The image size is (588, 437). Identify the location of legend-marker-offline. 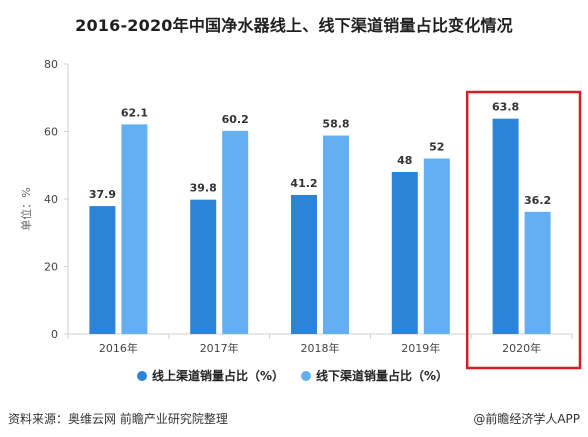
(306, 376).